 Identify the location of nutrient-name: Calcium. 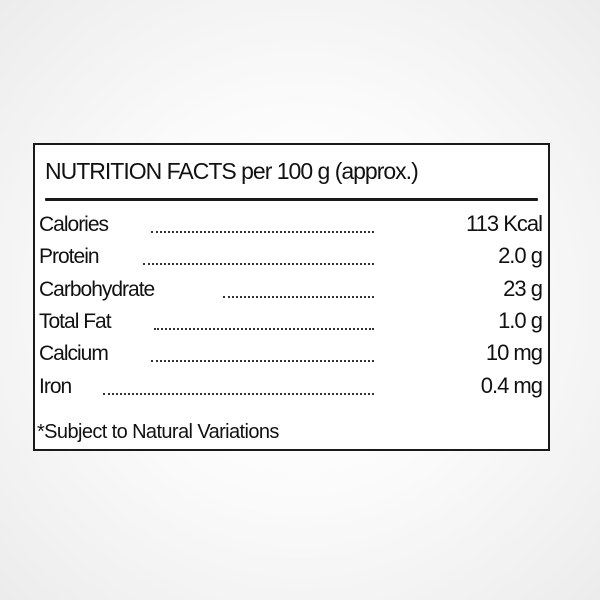
(74, 353).